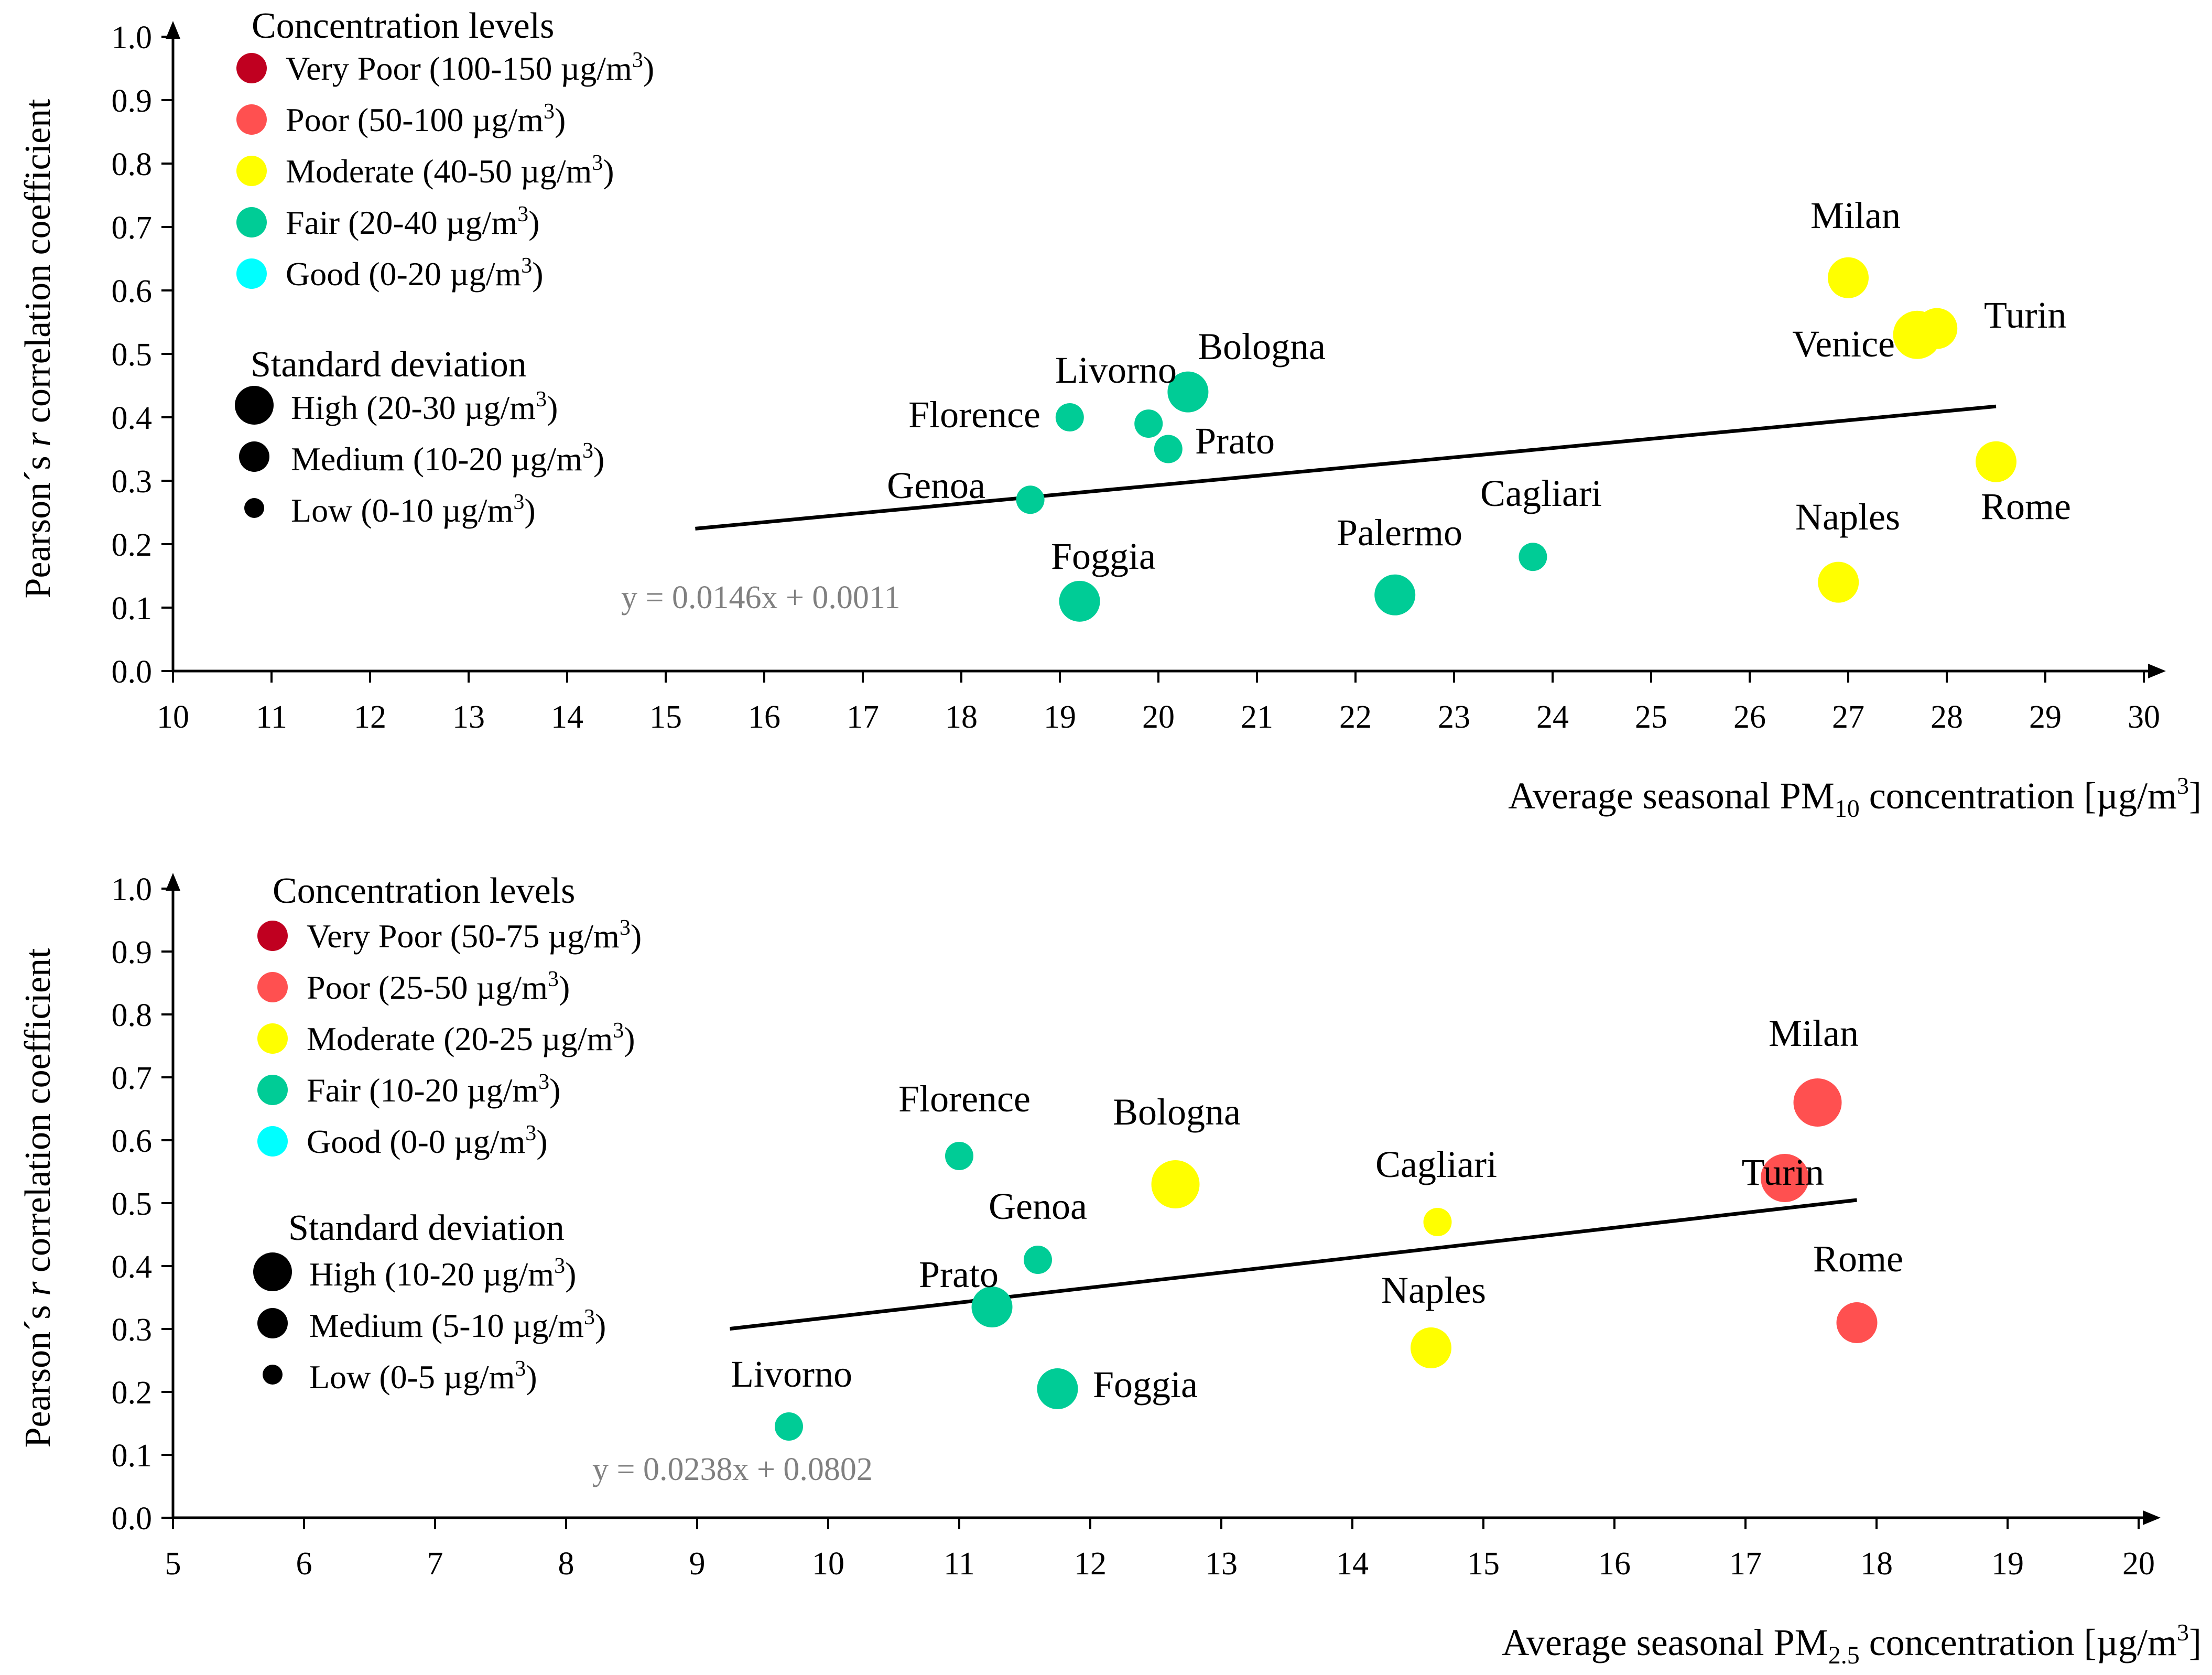  I want to click on data-point-rome, so click(1996, 461).